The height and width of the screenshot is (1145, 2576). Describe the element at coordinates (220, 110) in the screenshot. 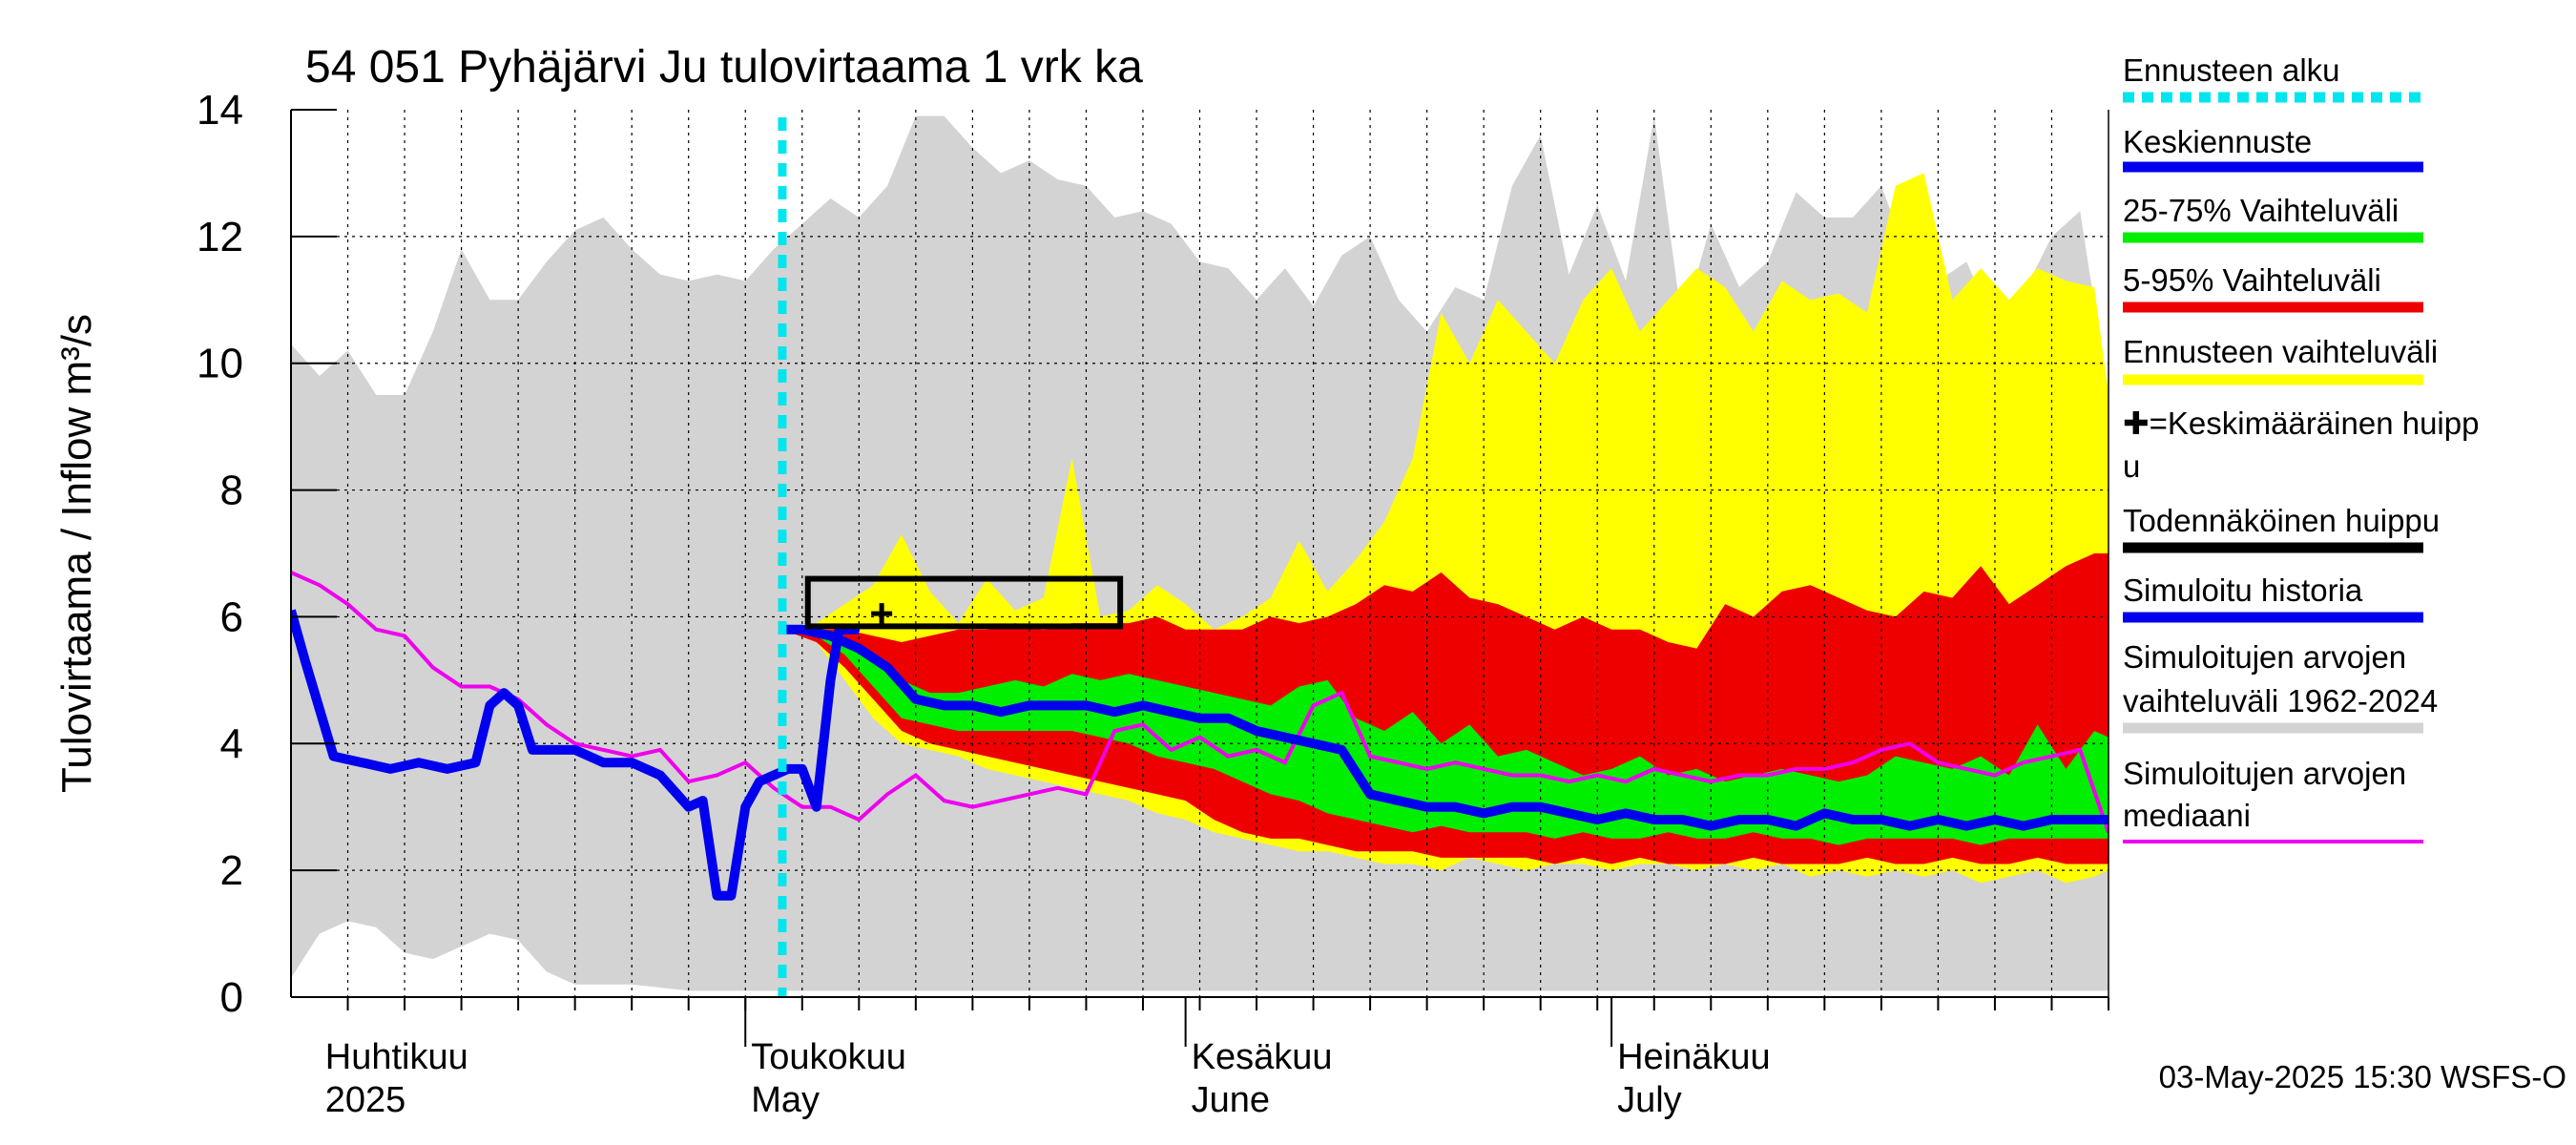

I see `y-tick-label: 14` at that location.